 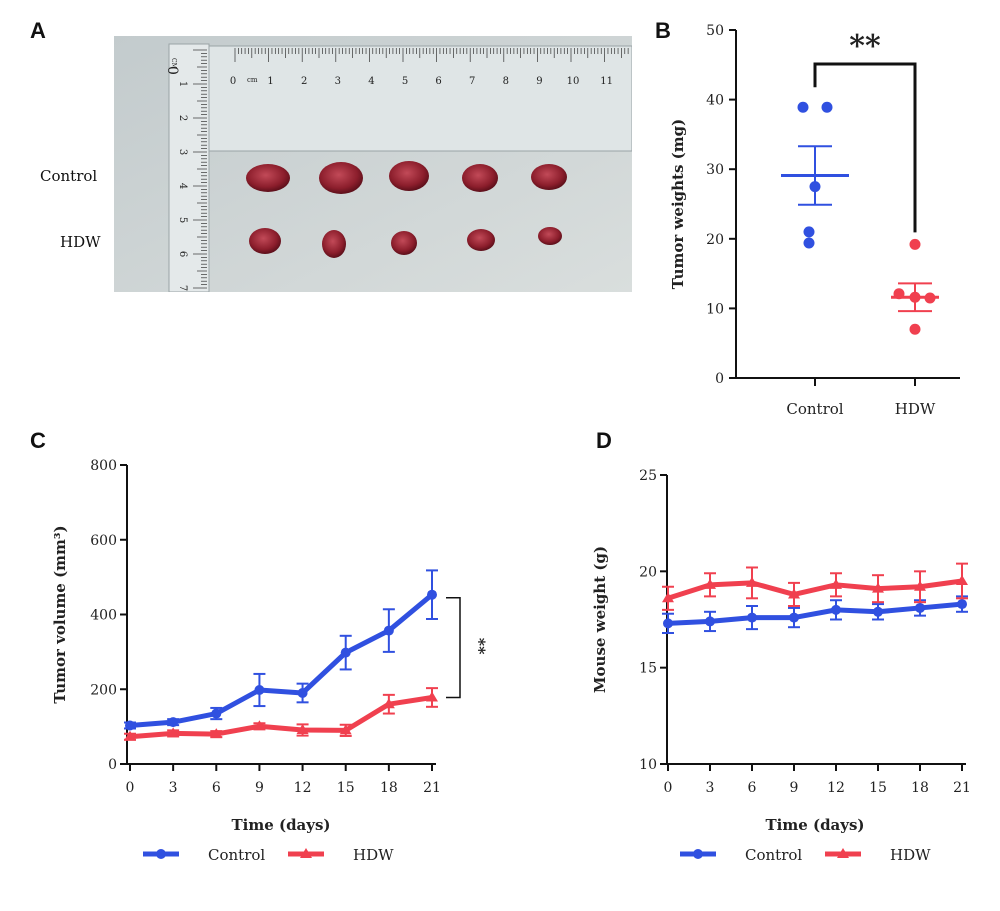 I want to click on ruler-h-label: 10, so click(x=573, y=81).